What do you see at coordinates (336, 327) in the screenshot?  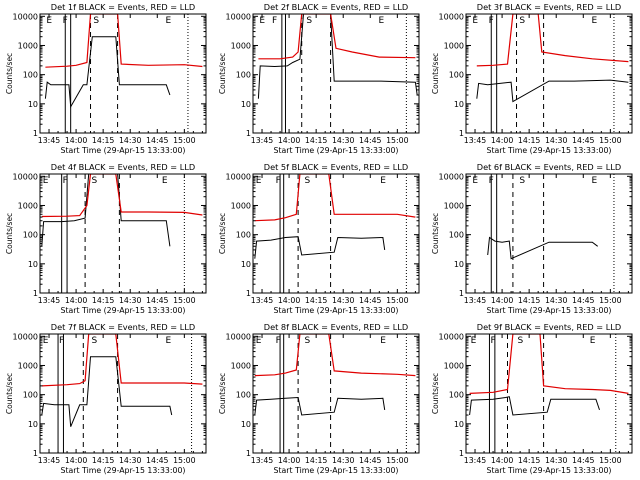 I see `chart-title: Det 8f BLACK = Events, RED = LLD` at bounding box center [336, 327].